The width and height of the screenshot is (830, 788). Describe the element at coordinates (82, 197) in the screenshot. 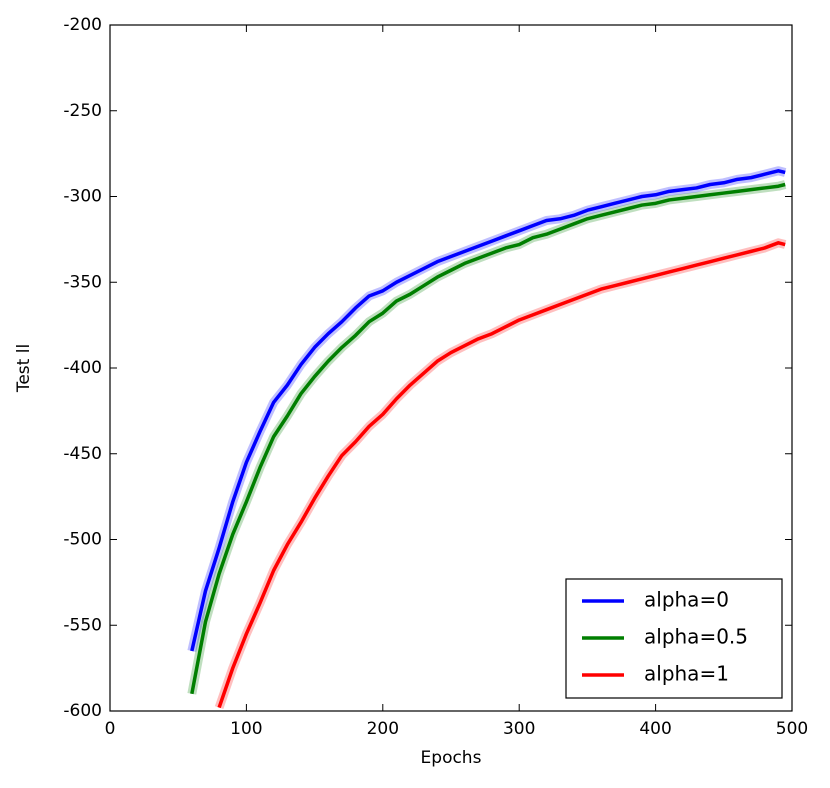

I see `y-tick-label: -300` at that location.